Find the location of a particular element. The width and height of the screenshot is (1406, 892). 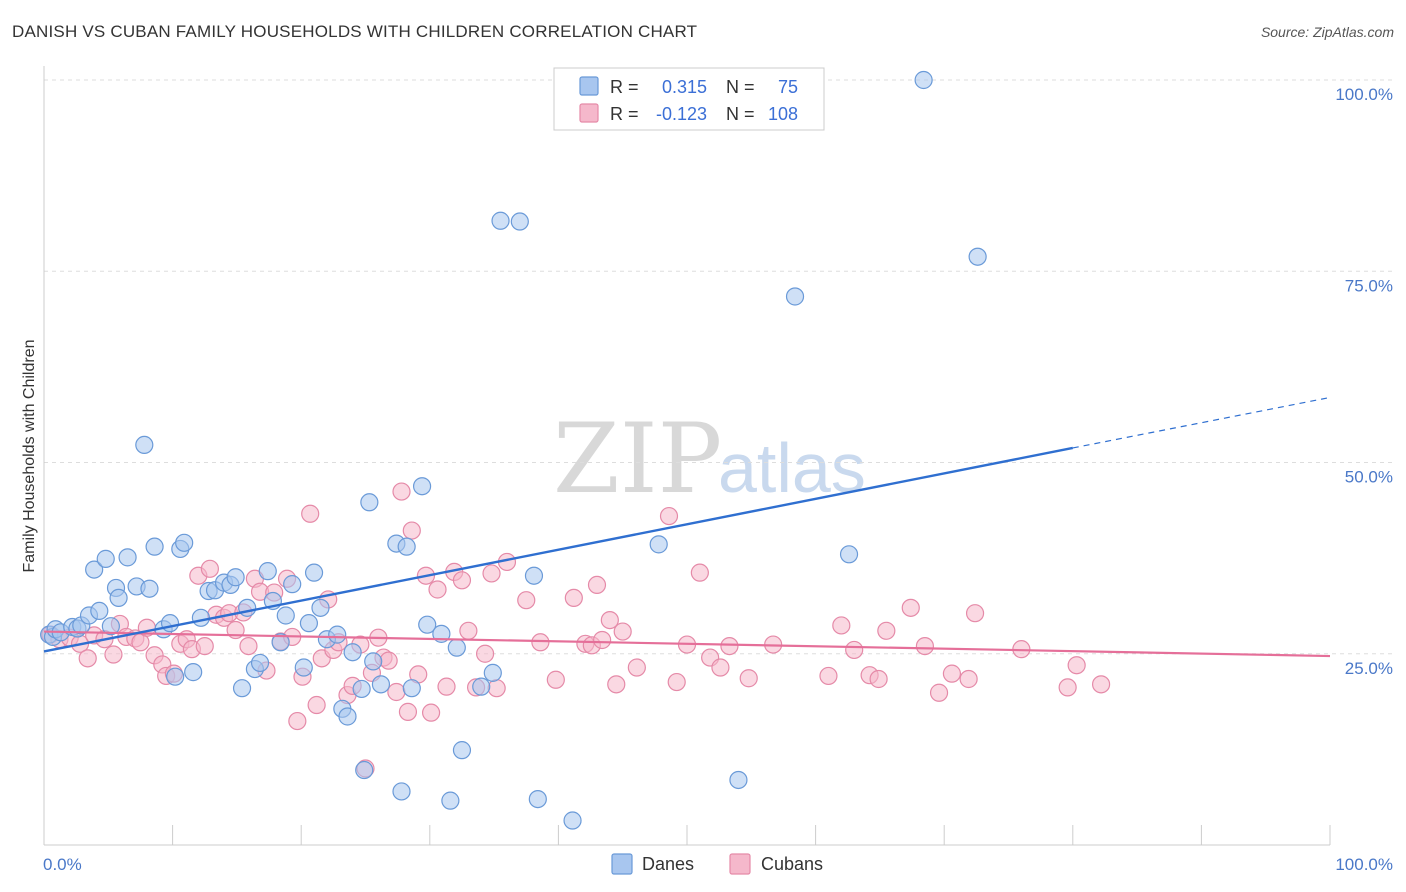

y-tick-label: 100.0% is located at coordinates (1364, 94).